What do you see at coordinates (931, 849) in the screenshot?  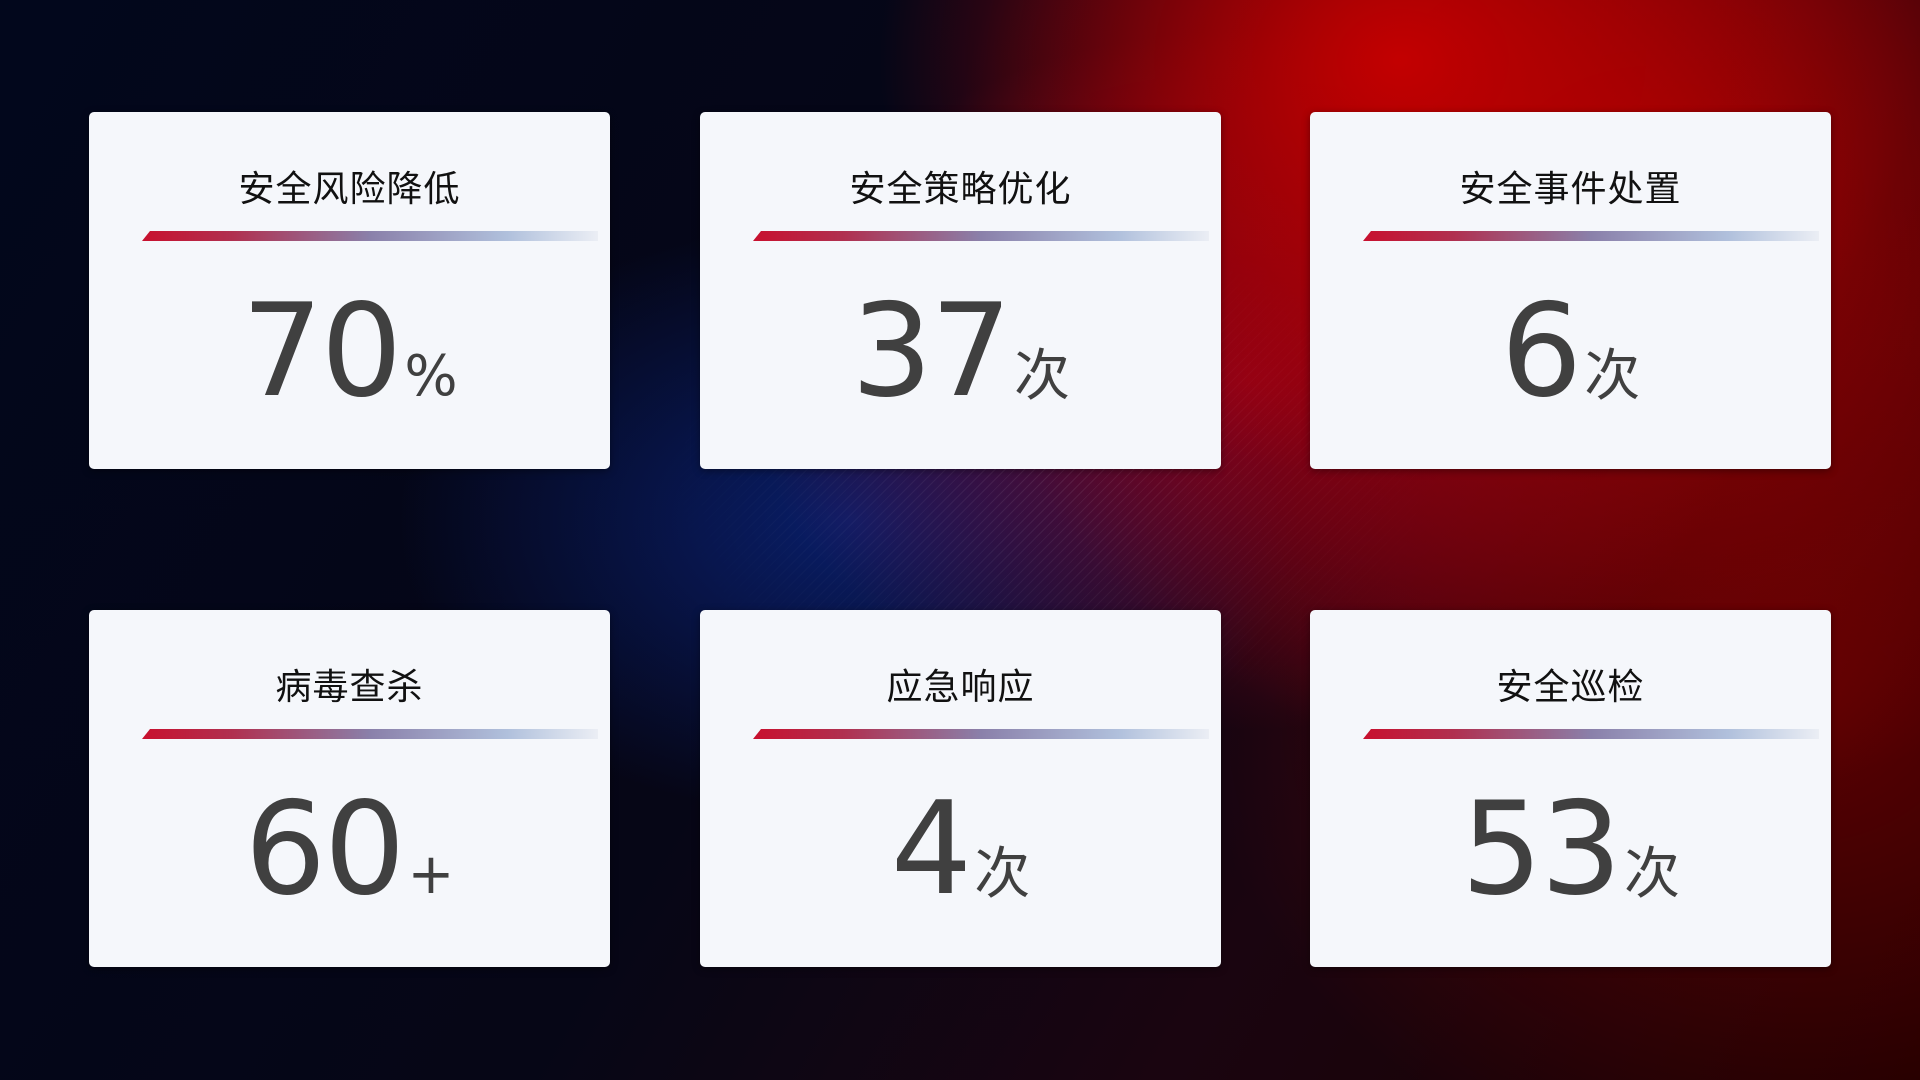 I see `value-number: 4` at bounding box center [931, 849].